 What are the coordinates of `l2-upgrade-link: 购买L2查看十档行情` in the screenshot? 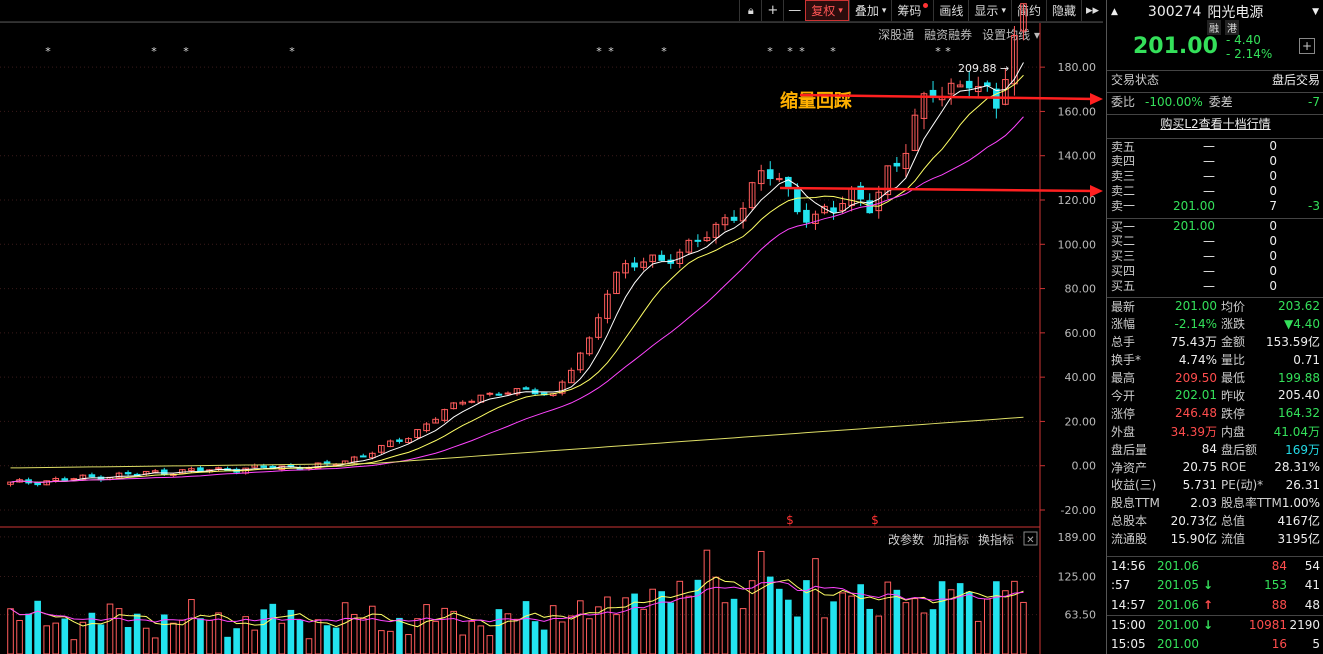 It's located at (1215, 124).